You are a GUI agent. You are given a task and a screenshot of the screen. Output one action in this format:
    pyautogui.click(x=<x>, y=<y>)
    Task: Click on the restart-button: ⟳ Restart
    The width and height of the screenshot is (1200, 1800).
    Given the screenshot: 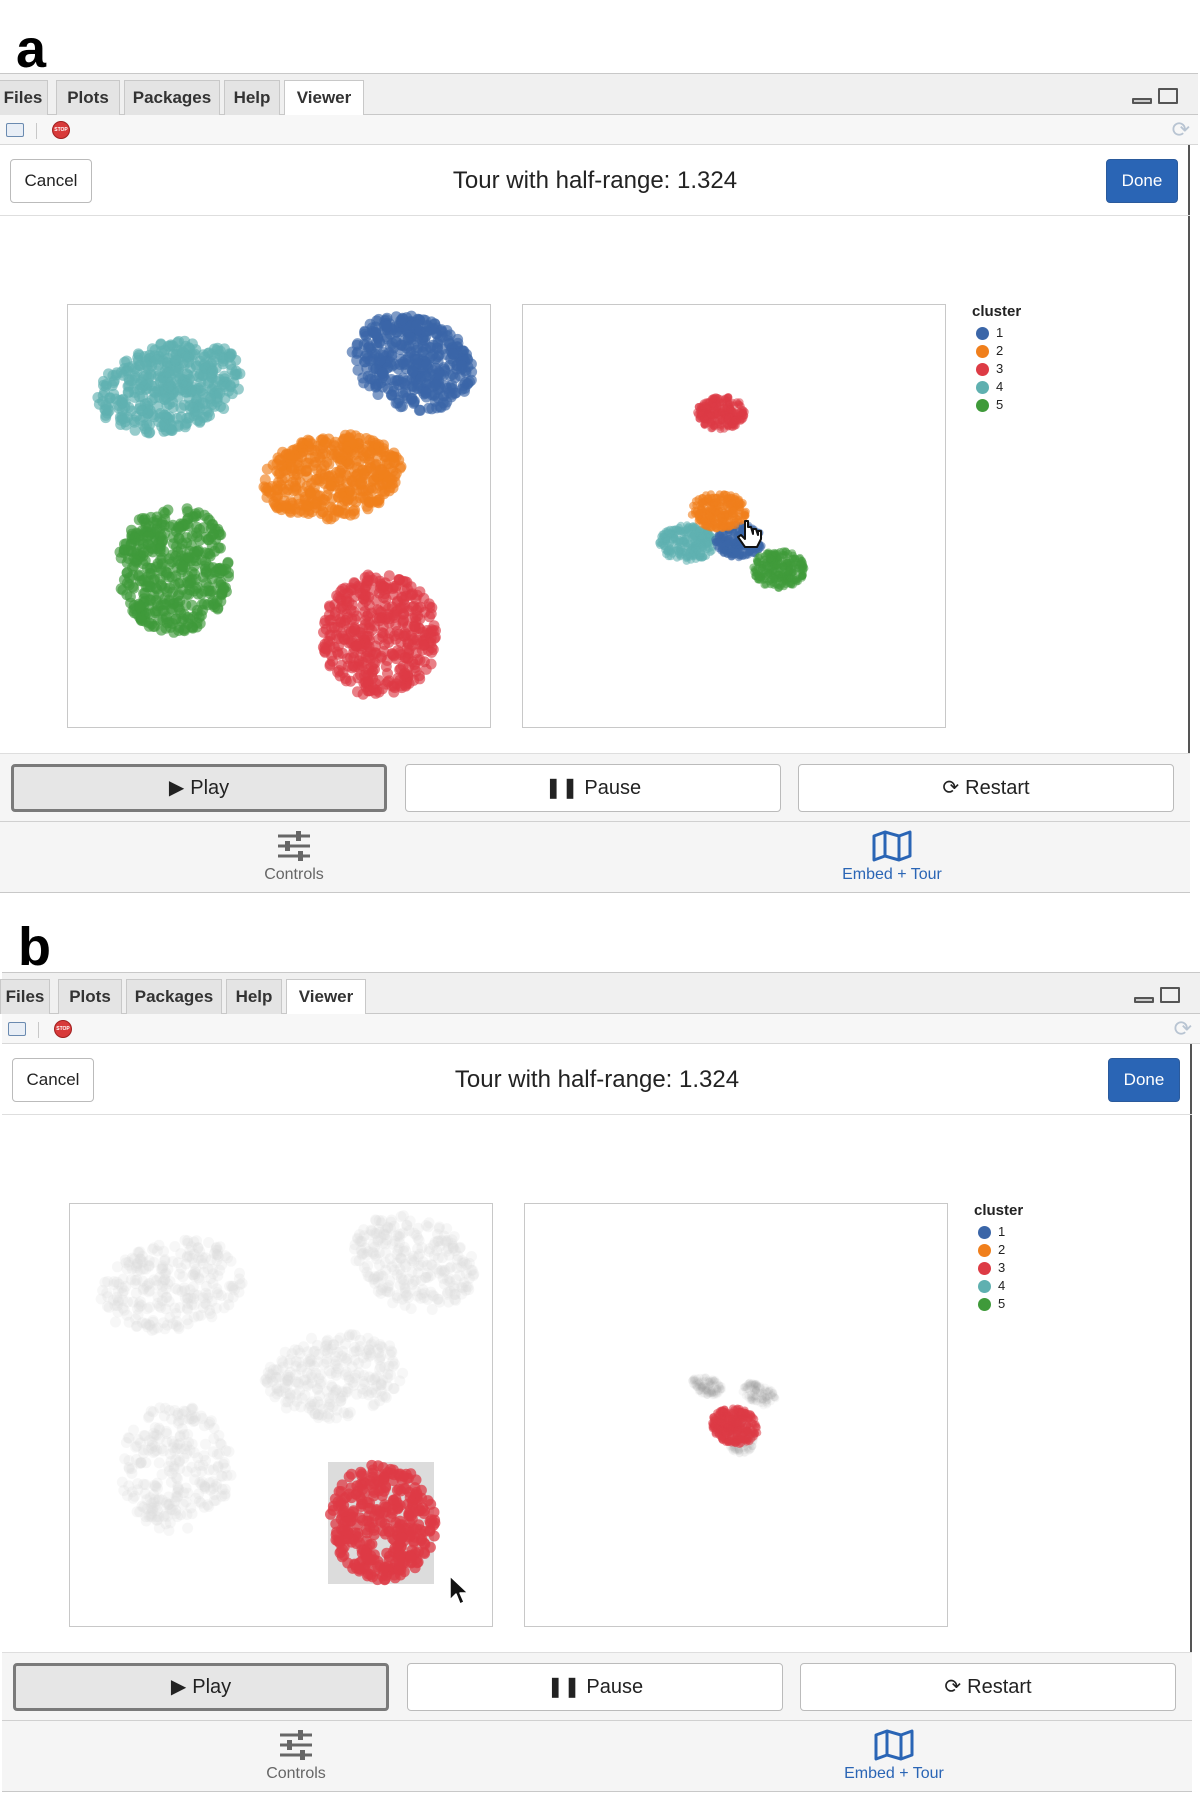 What is the action you would take?
    pyautogui.click(x=986, y=788)
    